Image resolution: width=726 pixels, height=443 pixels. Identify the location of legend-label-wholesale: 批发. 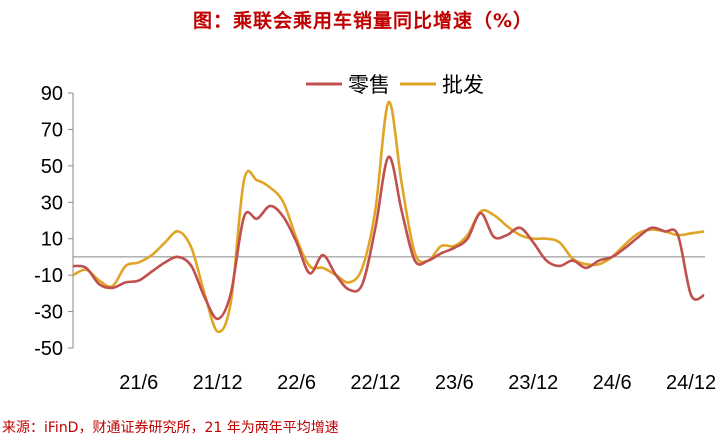
(463, 85).